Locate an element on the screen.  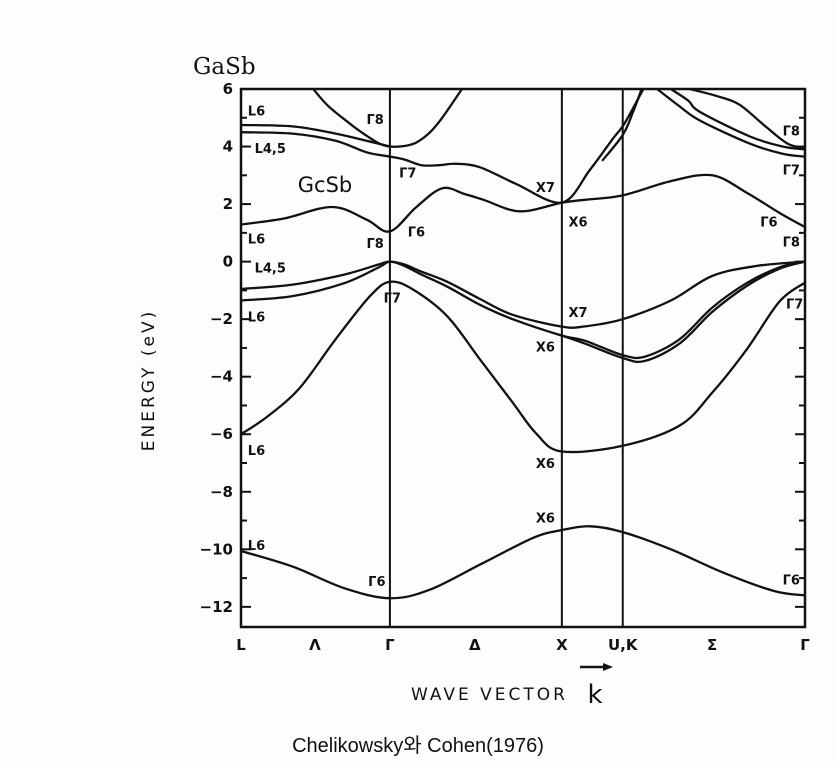
y-tick-label: 4 is located at coordinates (228, 147).